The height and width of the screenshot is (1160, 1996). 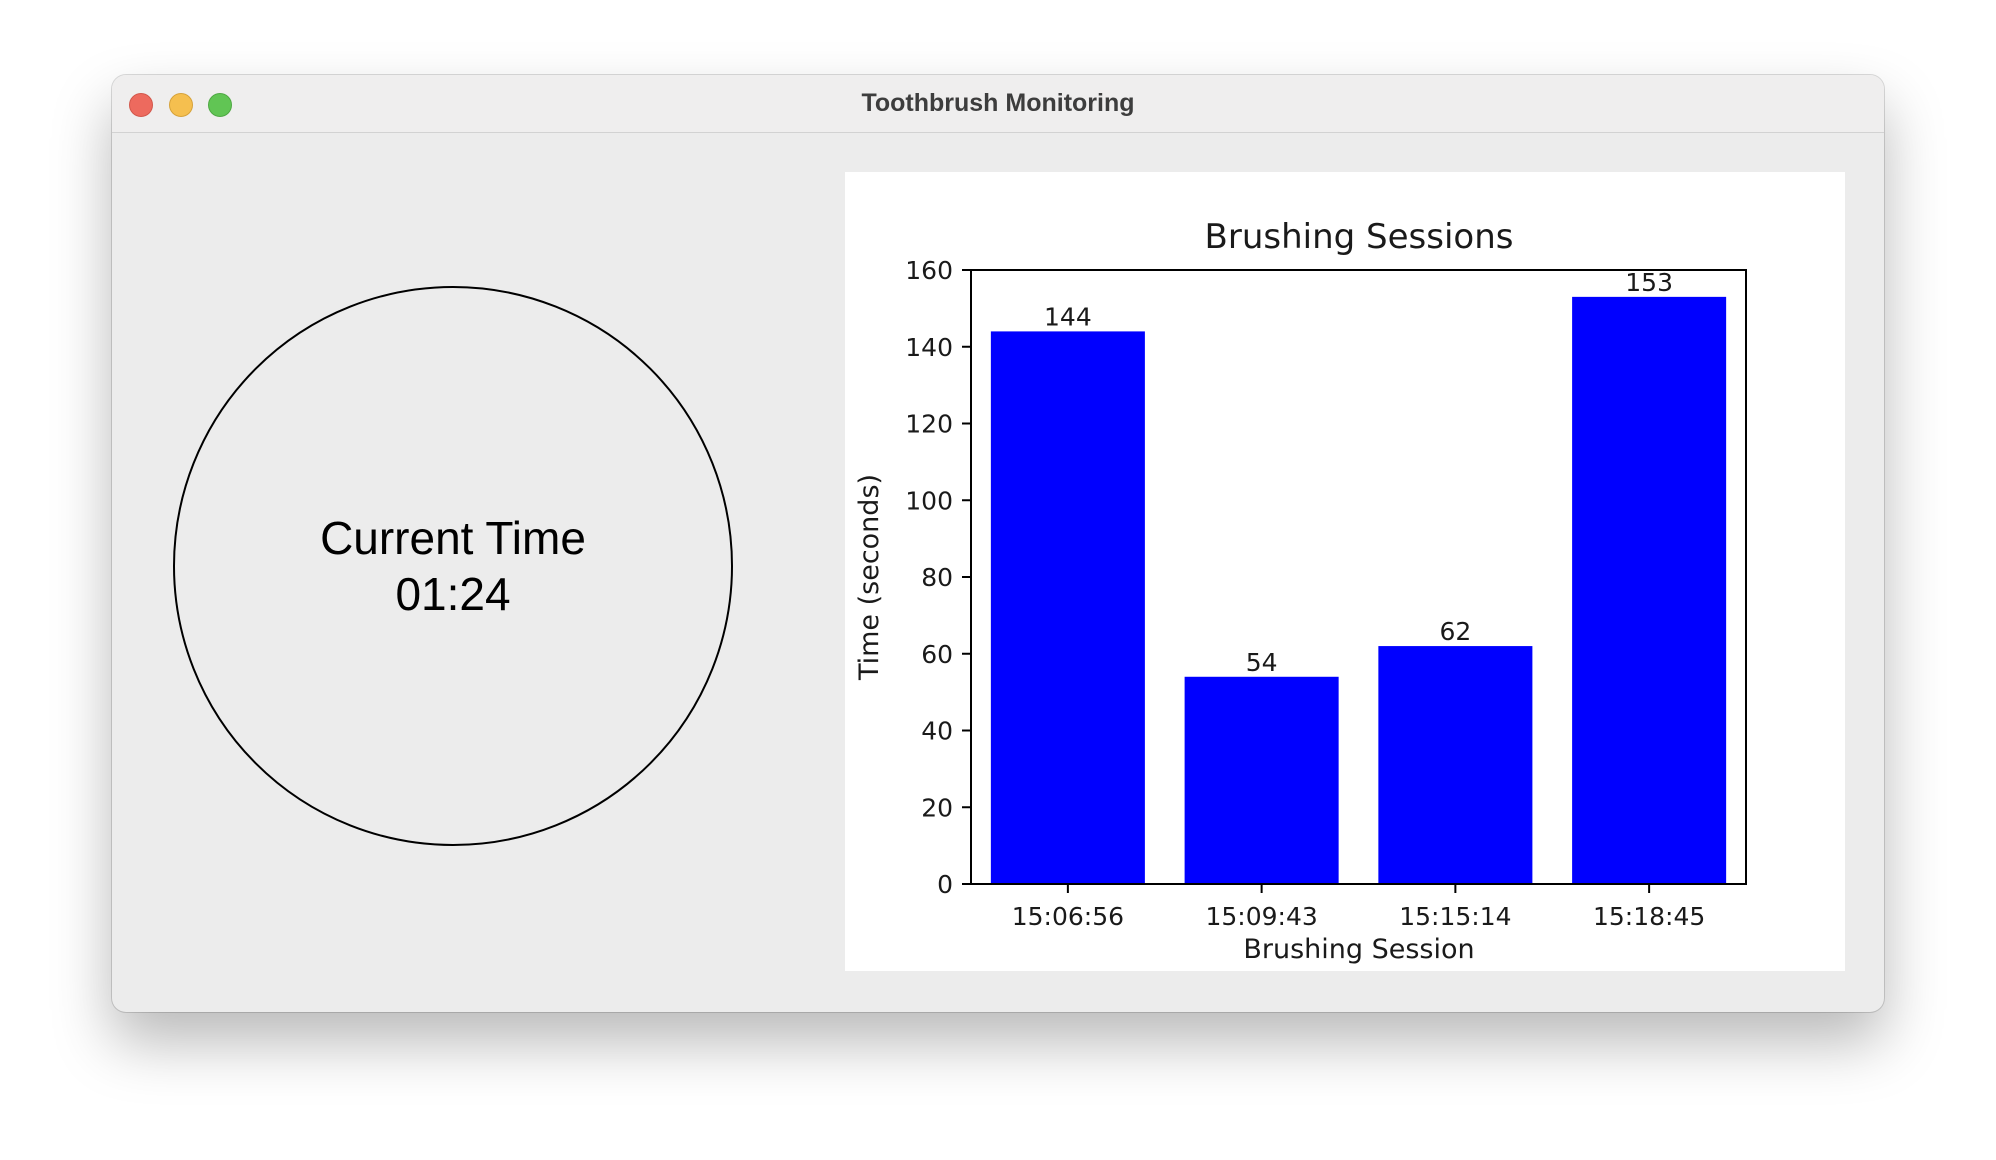 I want to click on bar-value-label: 54, so click(x=1262, y=662).